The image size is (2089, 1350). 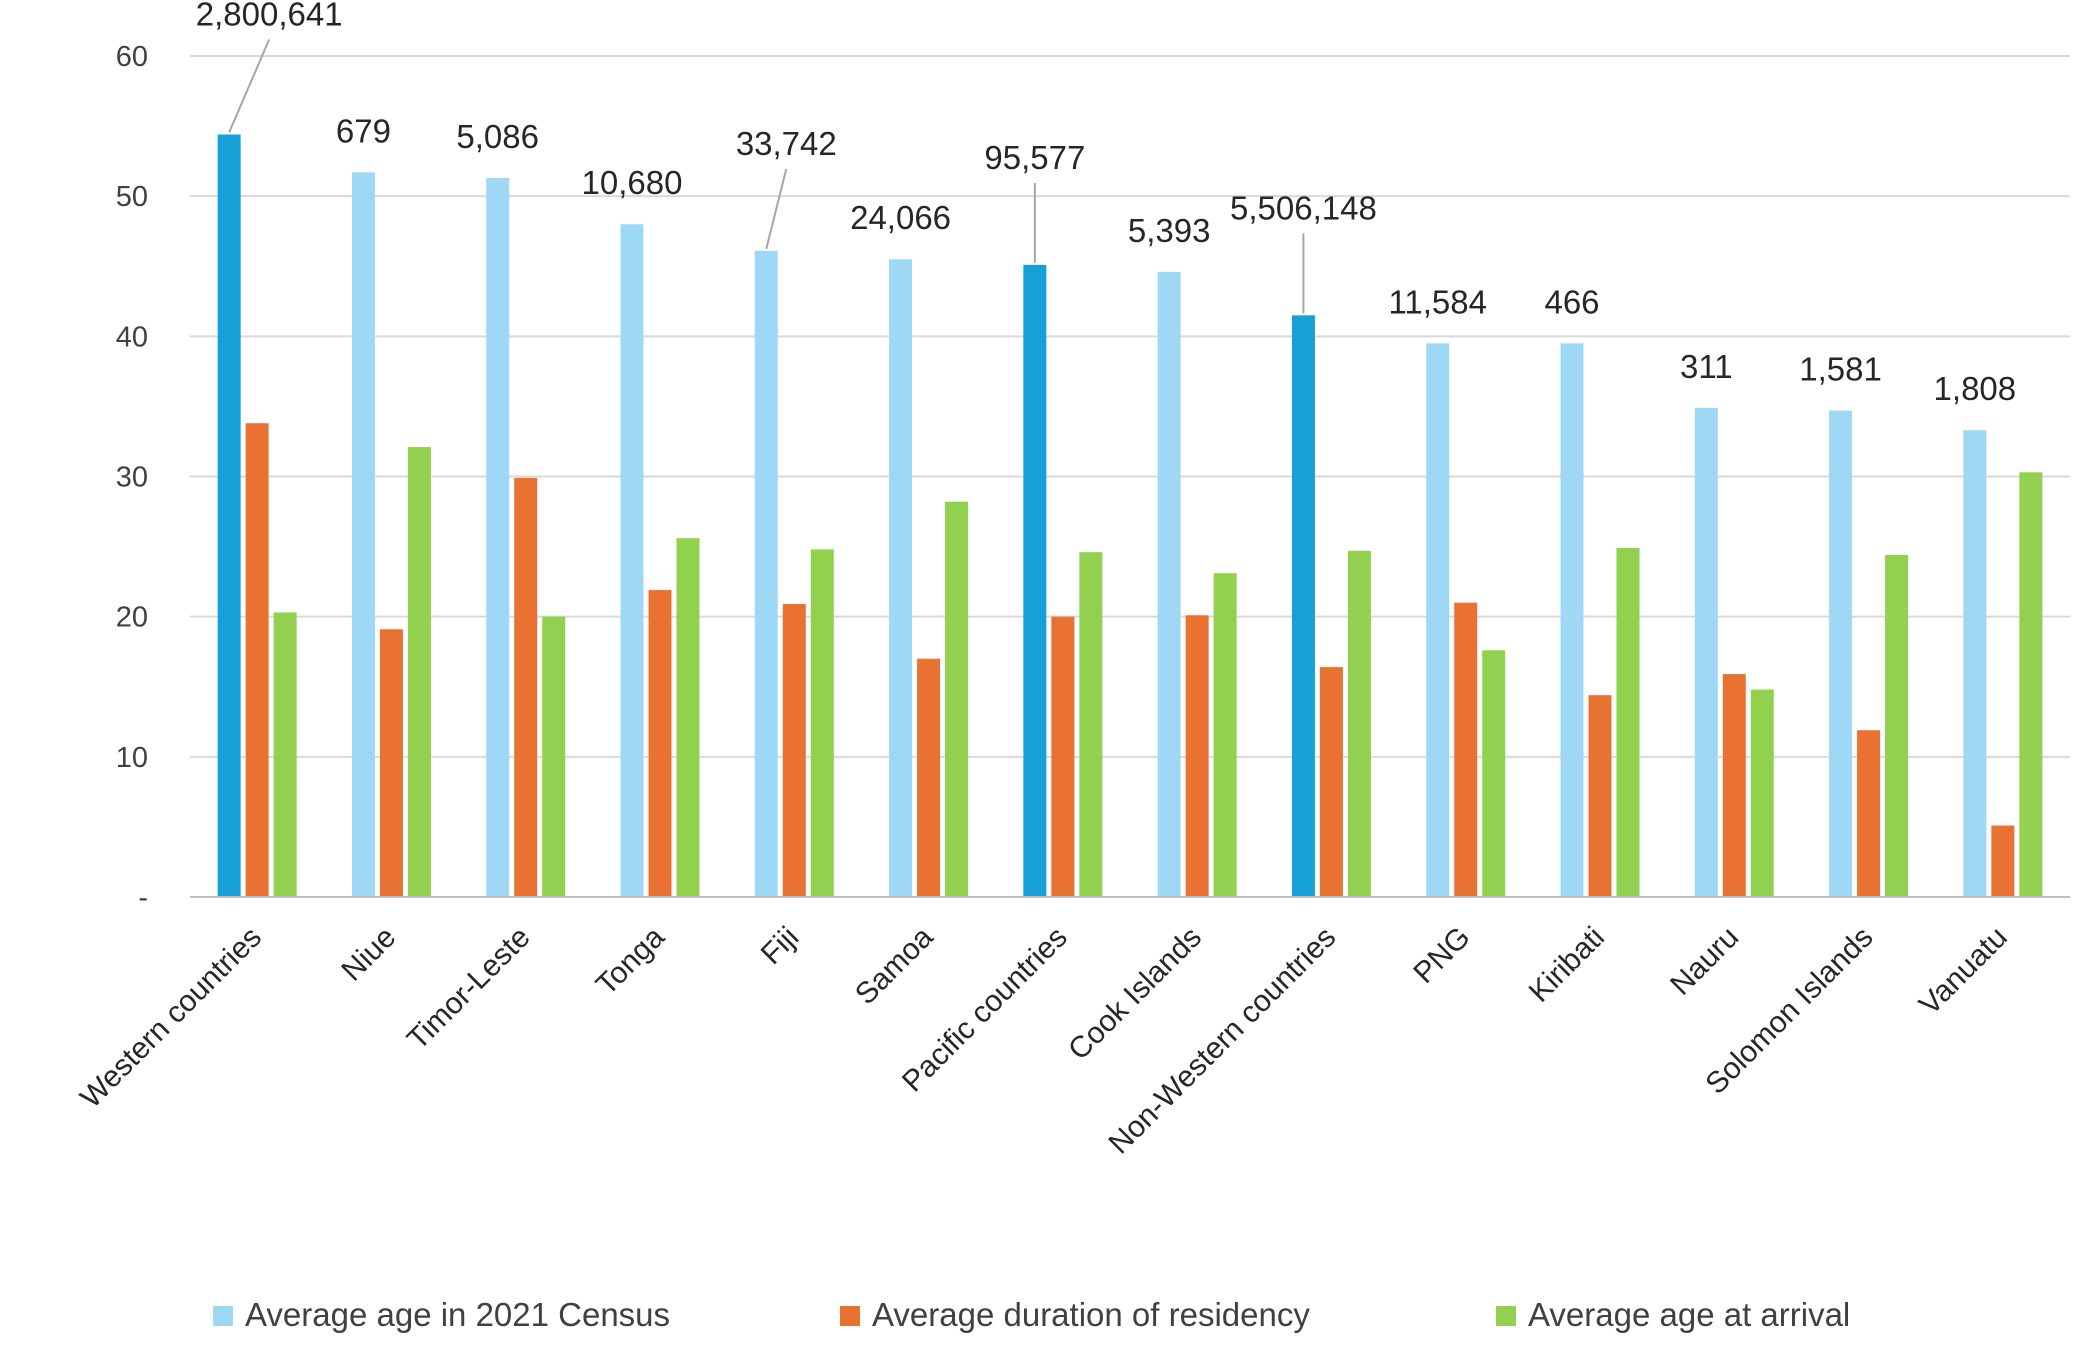 What do you see at coordinates (660, 743) in the screenshot?
I see `bar-average-duration-of-residency-tonga` at bounding box center [660, 743].